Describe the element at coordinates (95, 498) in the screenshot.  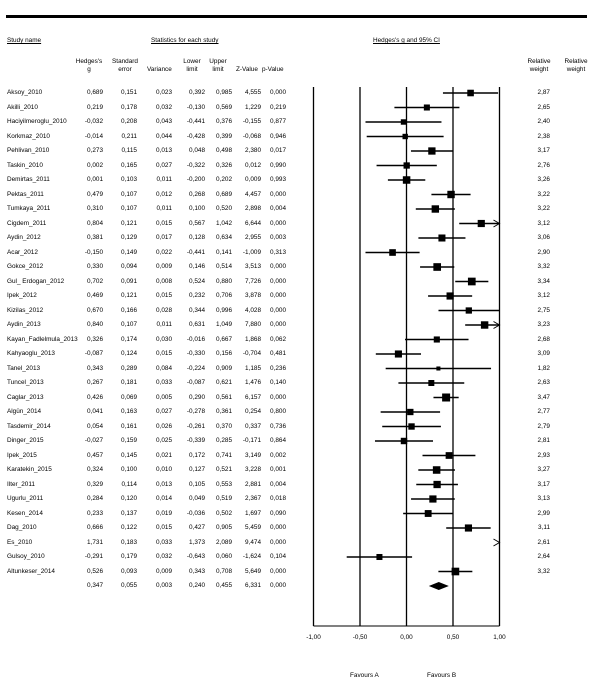
I see `hedges-g-value: 0,284` at that location.